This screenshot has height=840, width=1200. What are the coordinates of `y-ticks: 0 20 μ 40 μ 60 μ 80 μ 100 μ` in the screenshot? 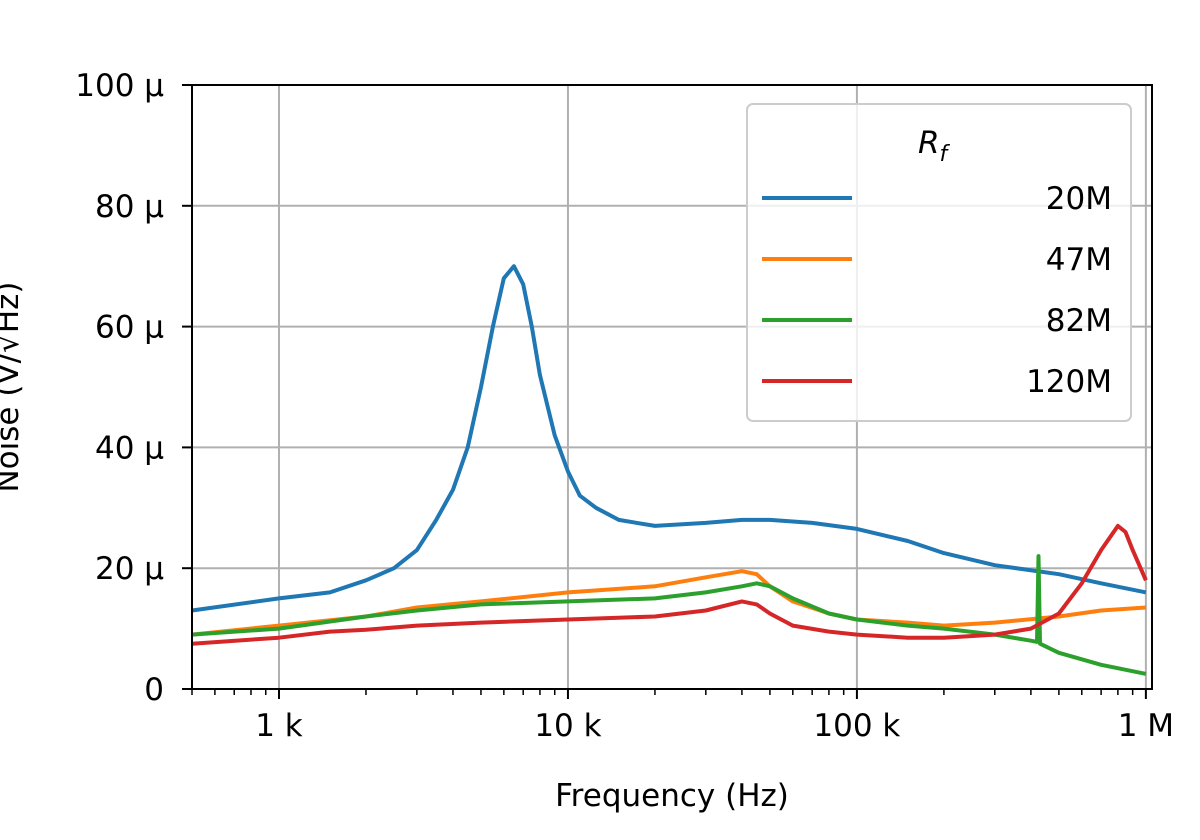 It's located at (133, 388).